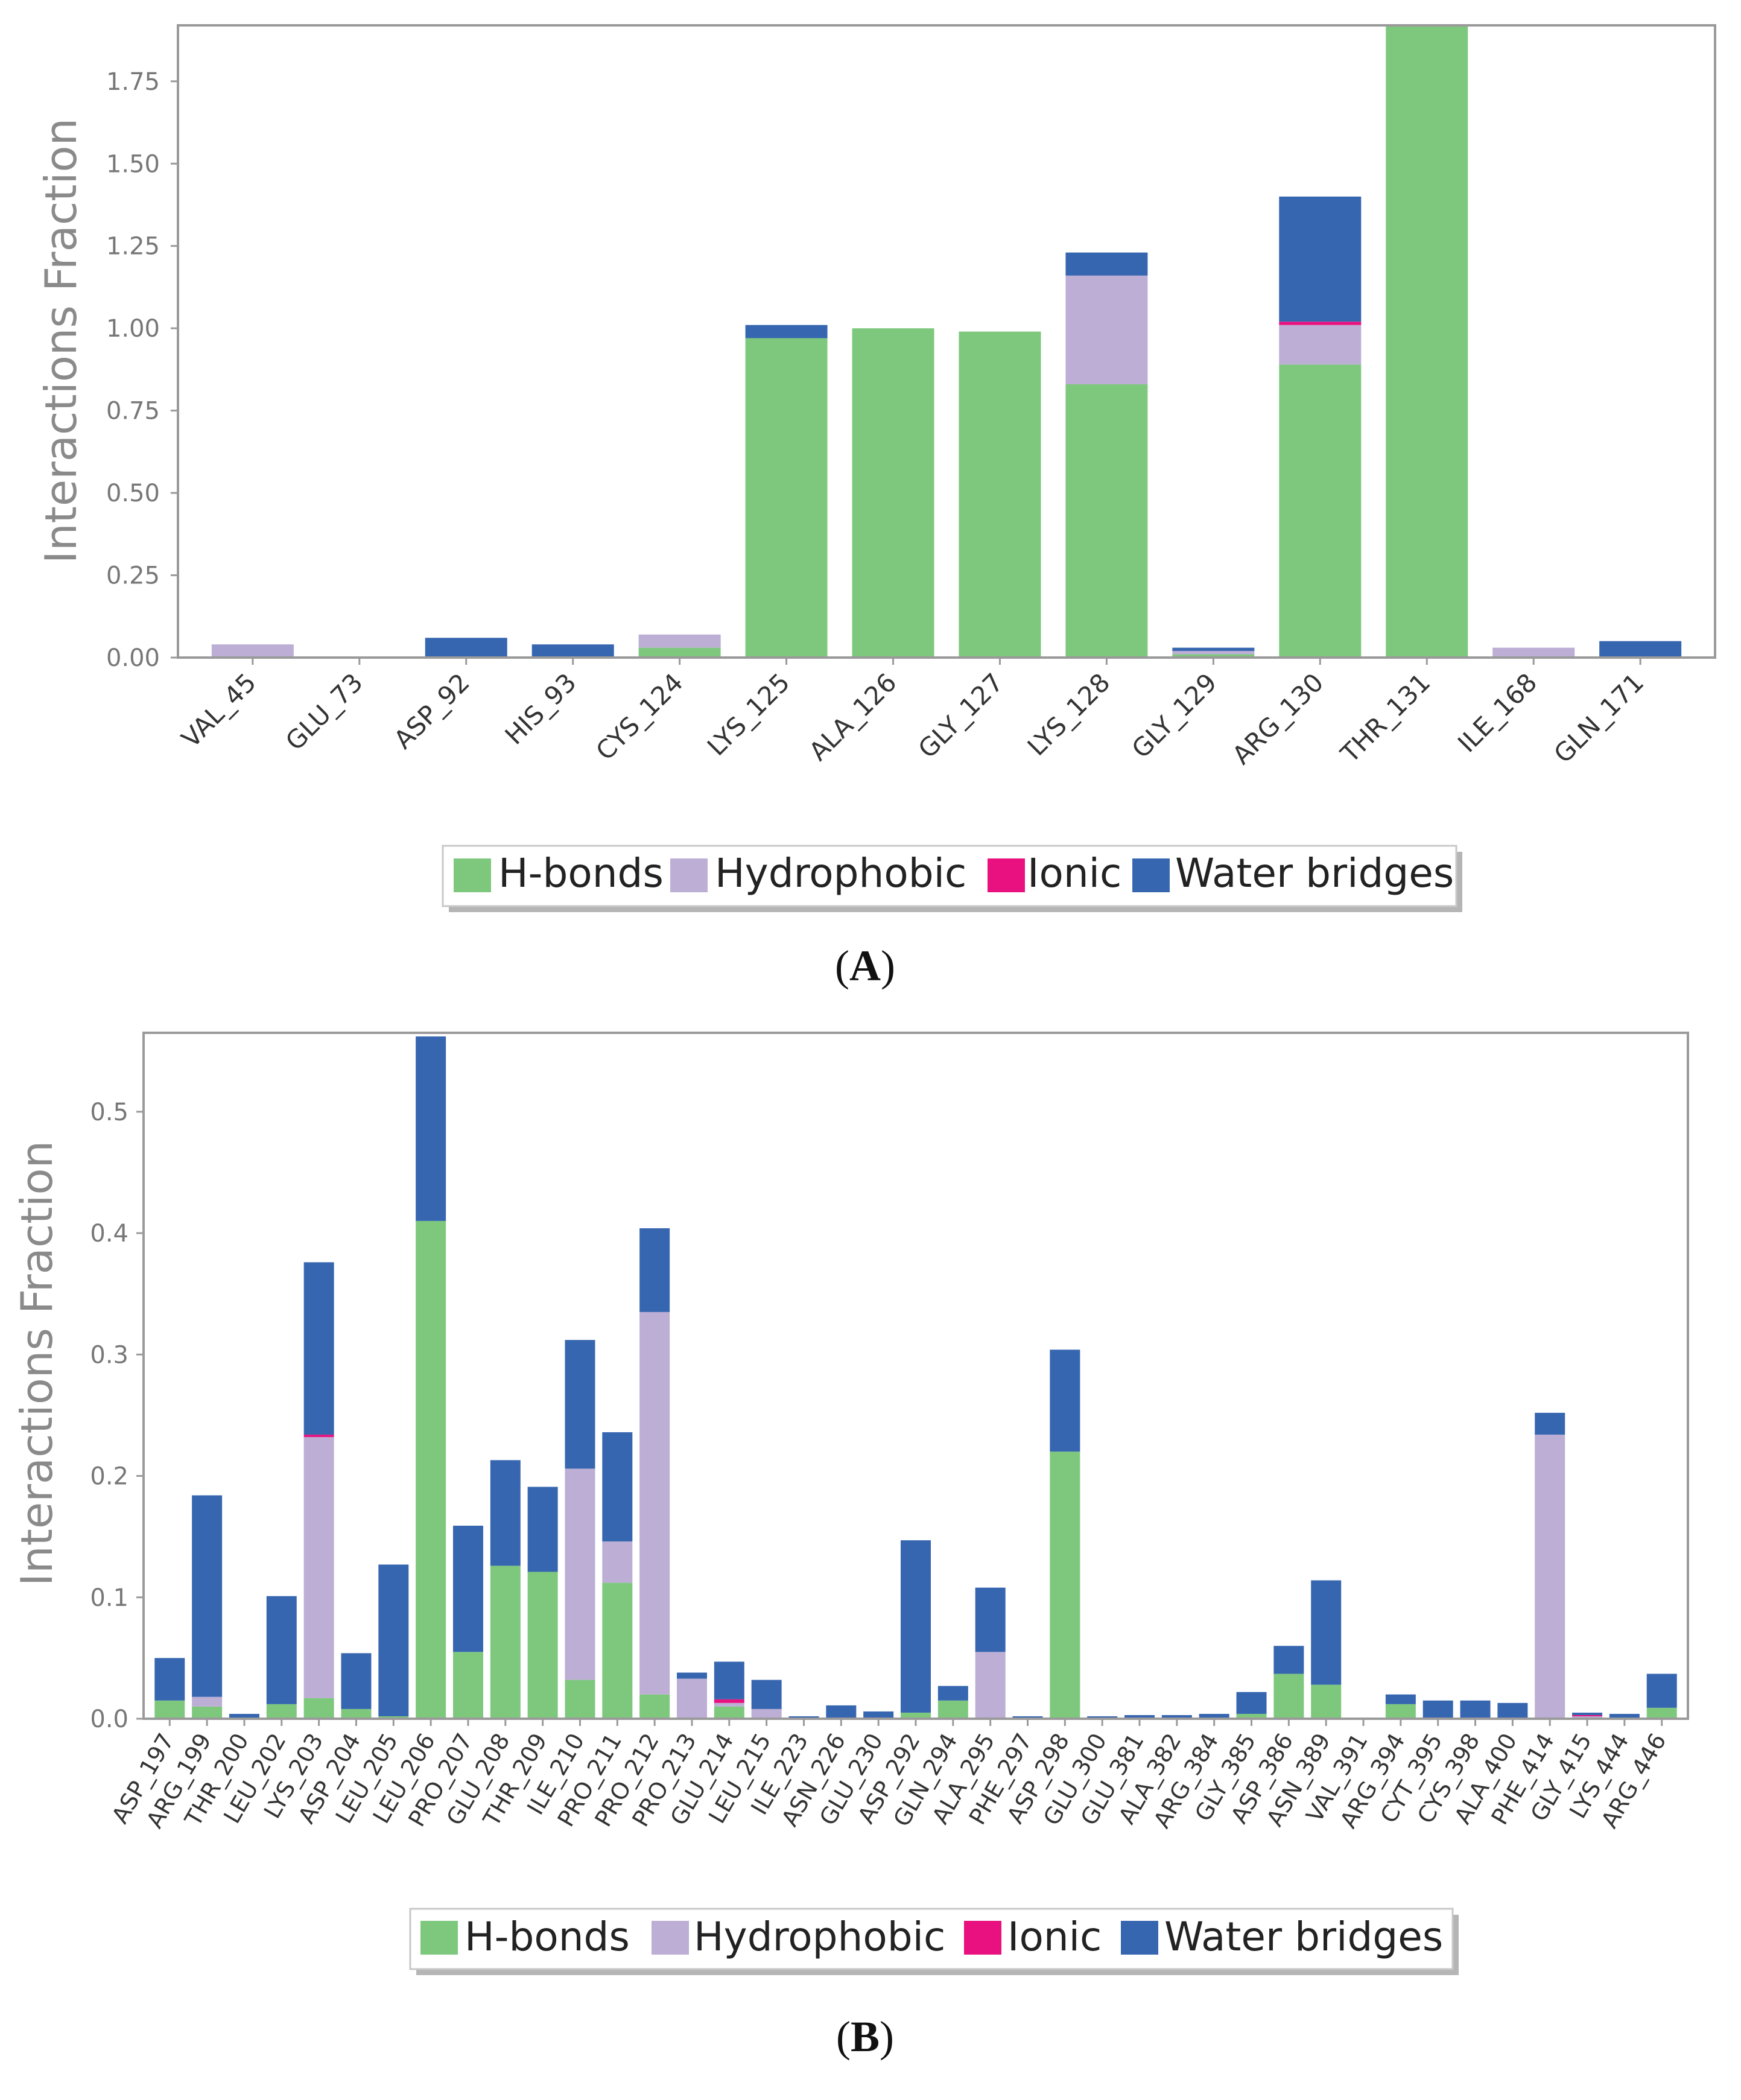  Describe the element at coordinates (1054, 1937) in the screenshot. I see `legend-b-label-ionic: Ionic` at that location.